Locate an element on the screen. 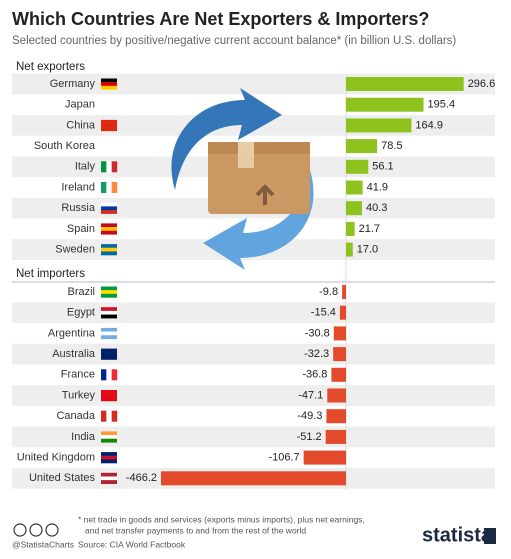 The width and height of the screenshot is (511, 559). value-label: -36.8 is located at coordinates (314, 375).